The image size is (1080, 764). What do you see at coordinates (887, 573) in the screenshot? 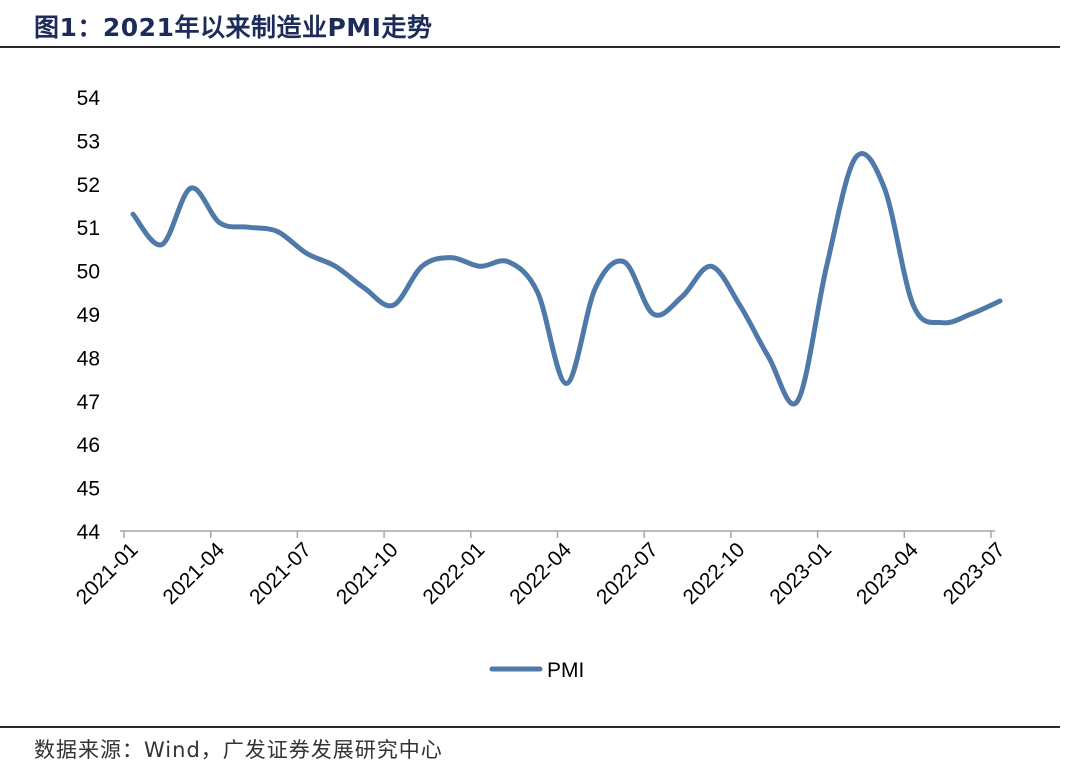
I see `x-tick-label-2023-04: 2023-04` at bounding box center [887, 573].